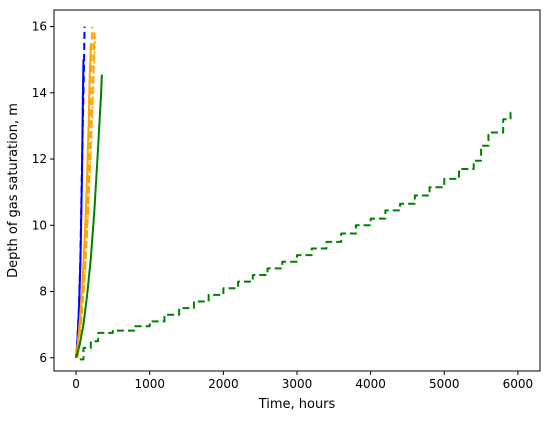  I want to click on y-tick-label: 12, so click(39, 159).